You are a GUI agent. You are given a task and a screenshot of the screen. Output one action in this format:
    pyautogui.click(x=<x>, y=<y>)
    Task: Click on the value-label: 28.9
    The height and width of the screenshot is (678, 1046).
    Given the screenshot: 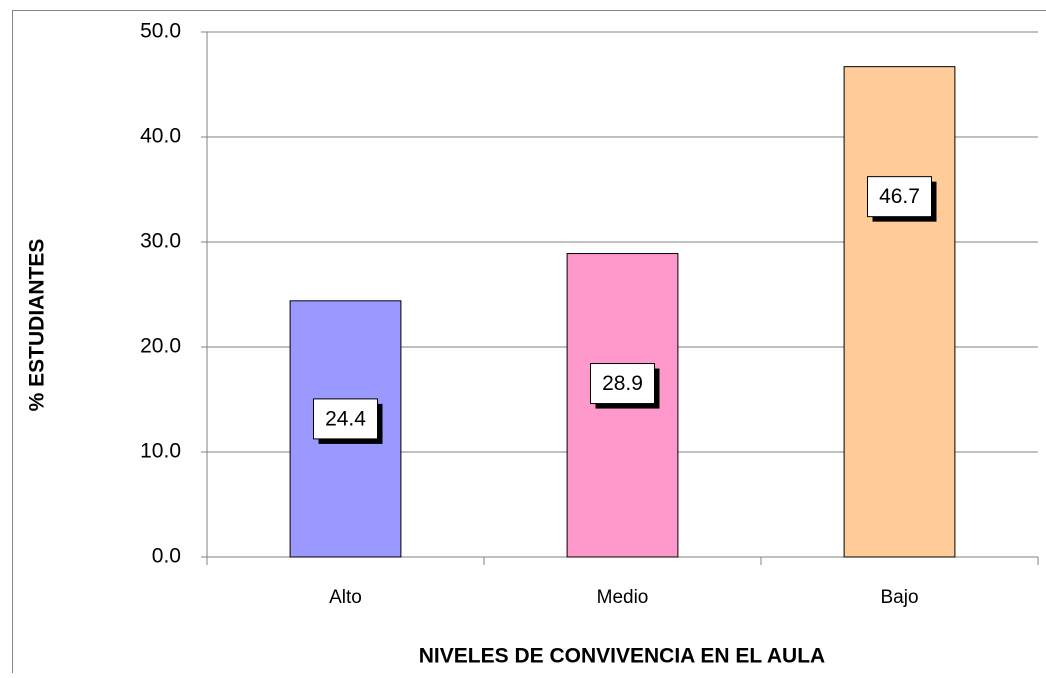 What is the action you would take?
    pyautogui.click(x=622, y=383)
    